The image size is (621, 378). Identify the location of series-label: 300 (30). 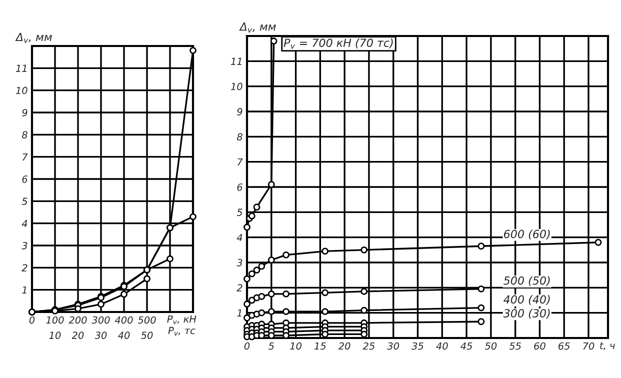
(526, 313).